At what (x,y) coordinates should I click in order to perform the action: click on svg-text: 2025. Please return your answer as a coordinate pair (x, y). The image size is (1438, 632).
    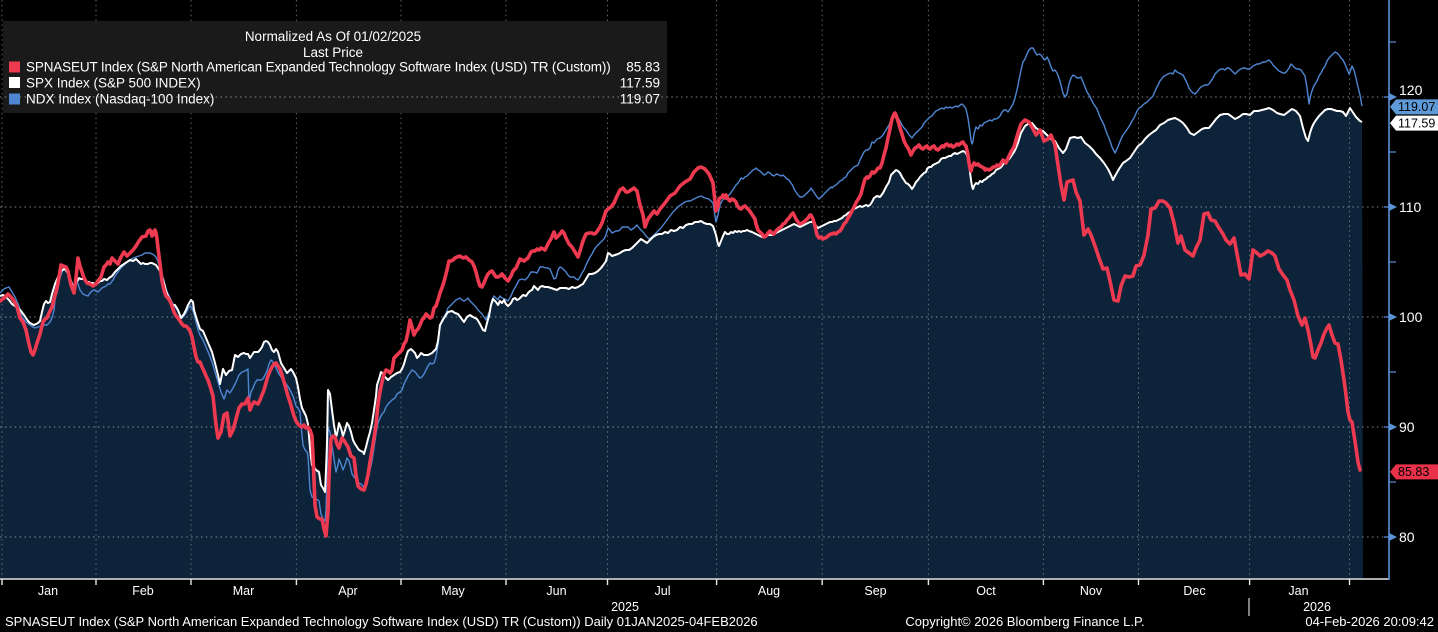
    Looking at the image, I should click on (625, 607).